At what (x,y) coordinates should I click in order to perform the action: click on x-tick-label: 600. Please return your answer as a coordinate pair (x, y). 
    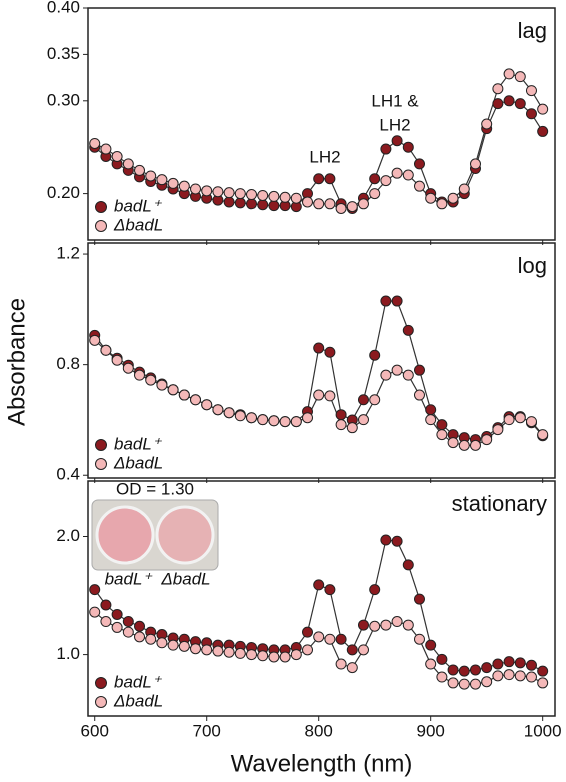
    Looking at the image, I should click on (95, 730).